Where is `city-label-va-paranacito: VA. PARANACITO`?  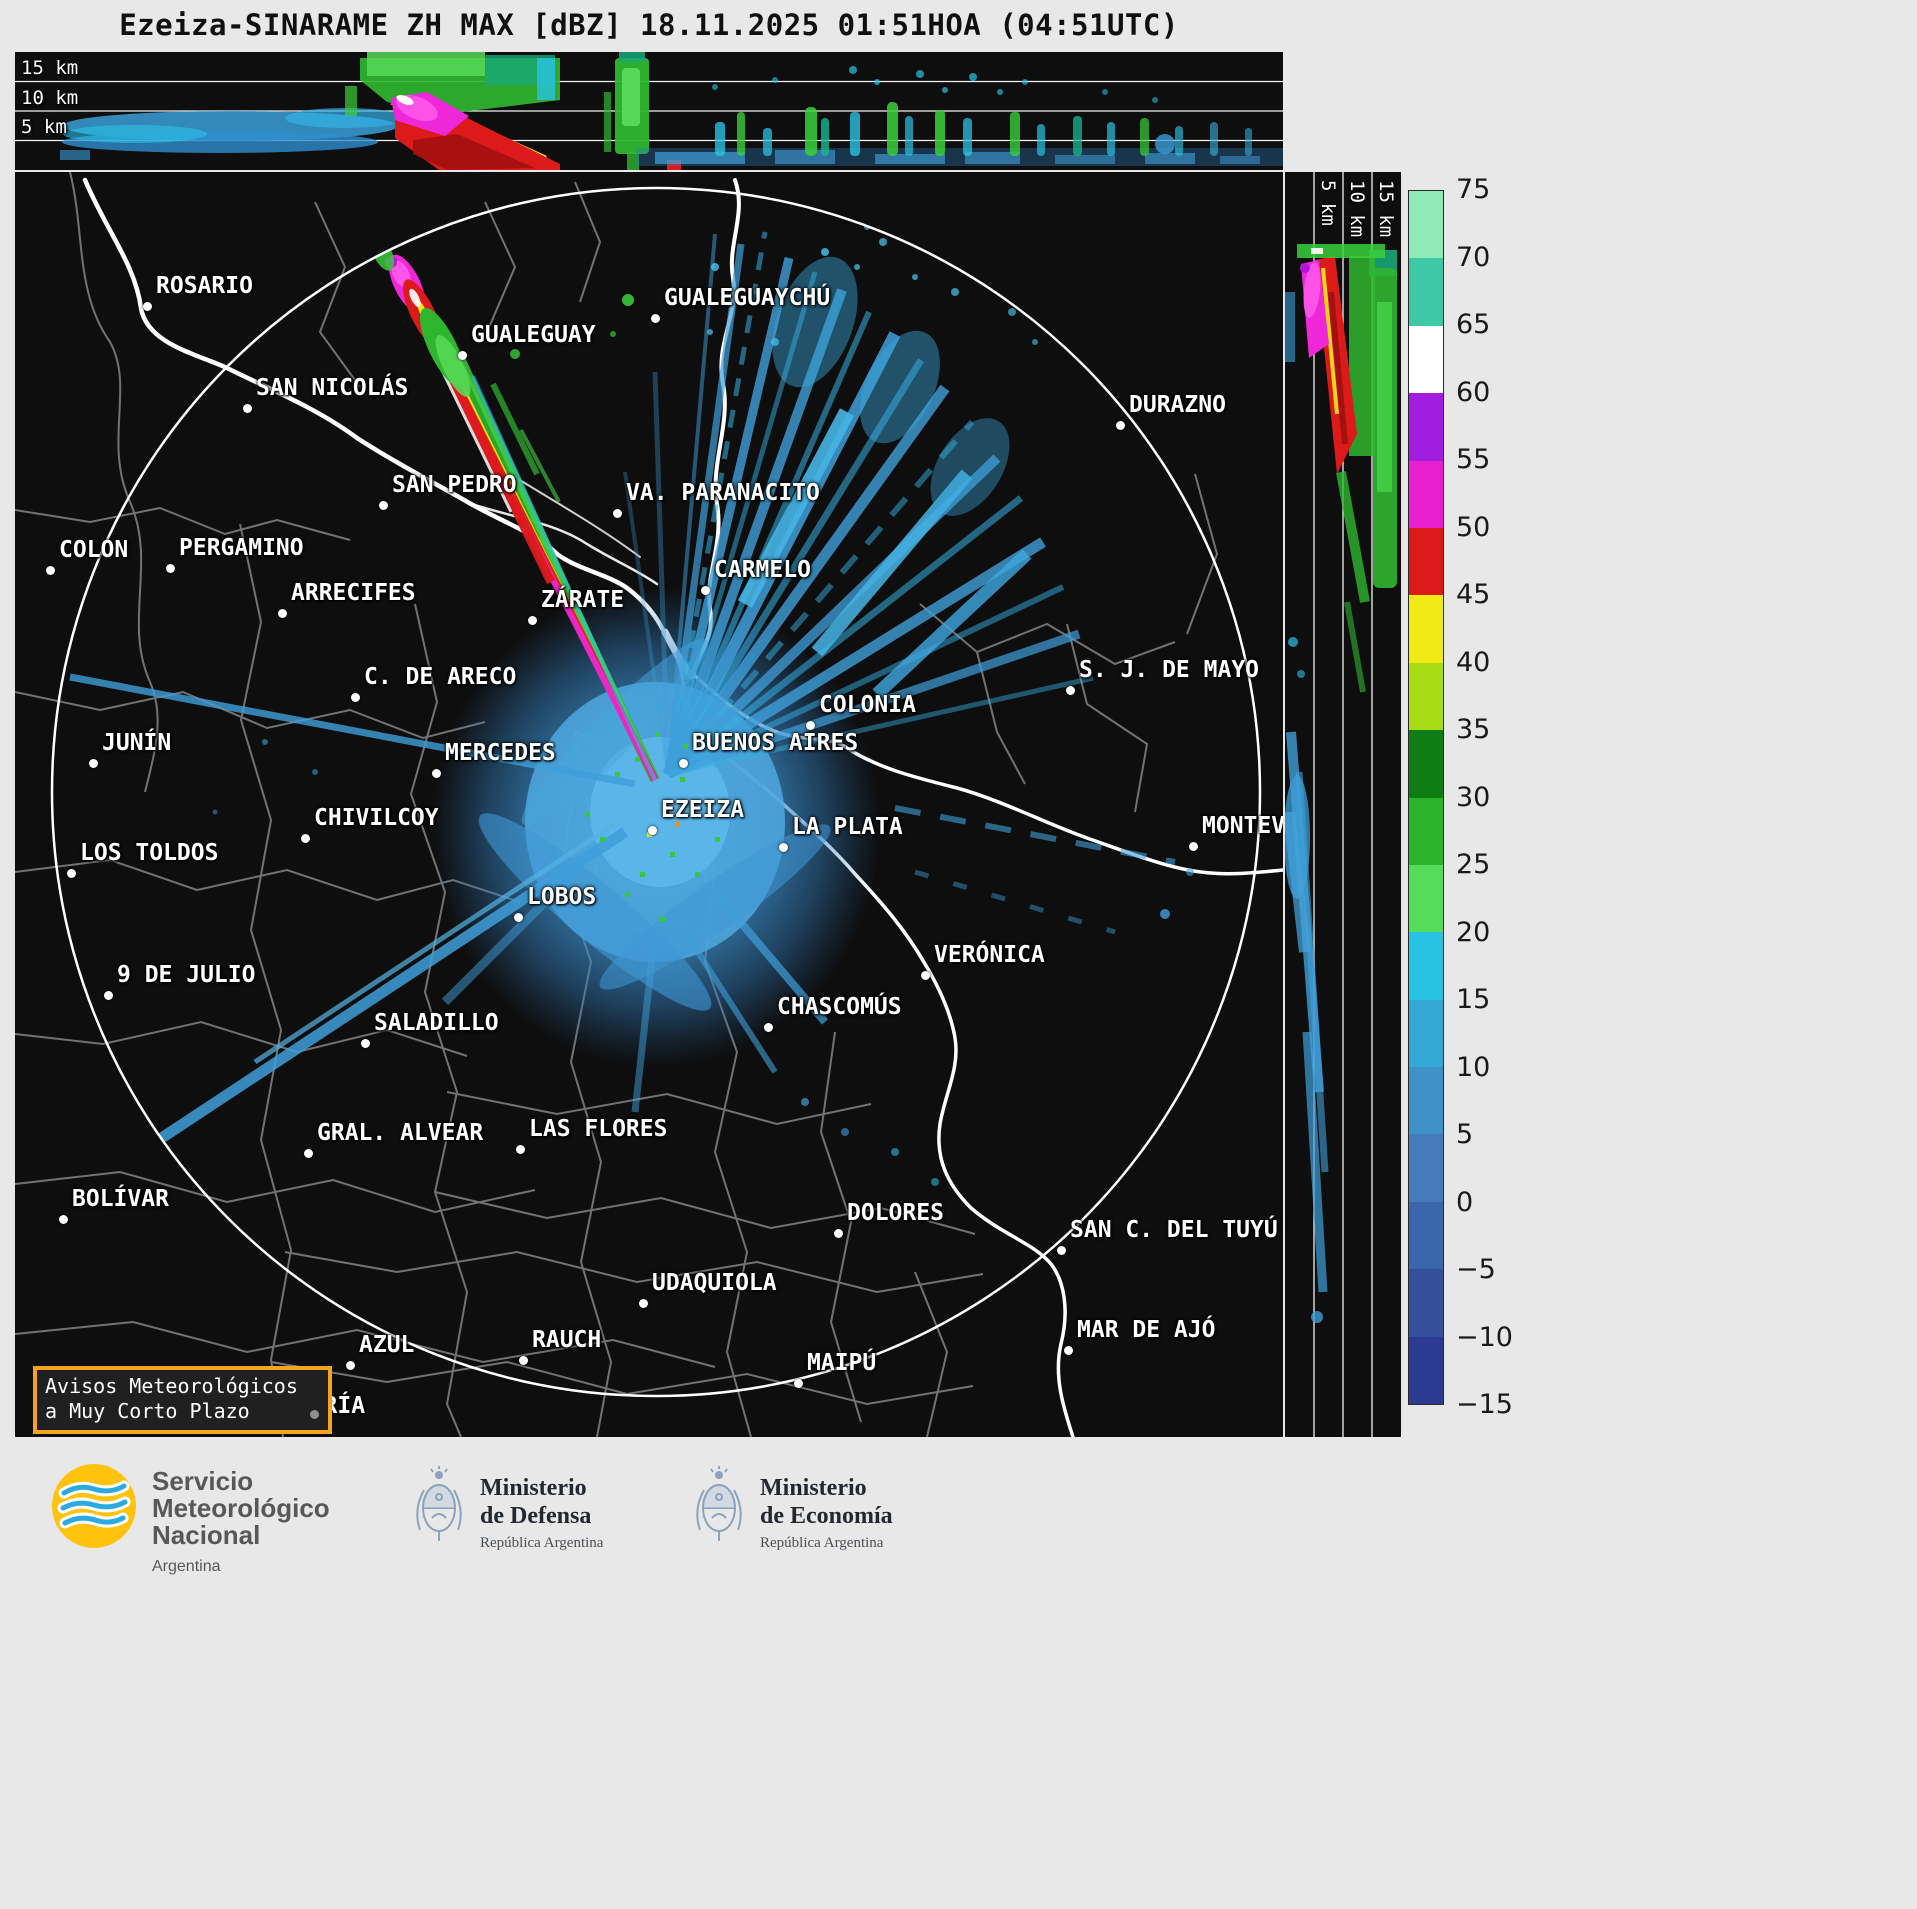 city-label-va-paranacito: VA. PARANACITO is located at coordinates (723, 493).